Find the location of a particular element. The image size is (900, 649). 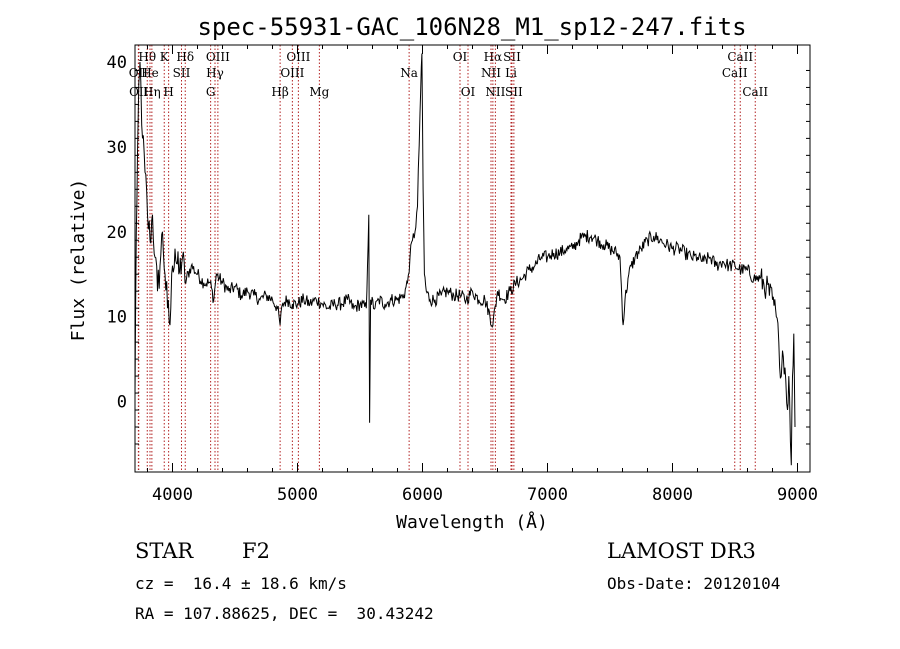

line-marker-label: G is located at coordinates (211, 92).